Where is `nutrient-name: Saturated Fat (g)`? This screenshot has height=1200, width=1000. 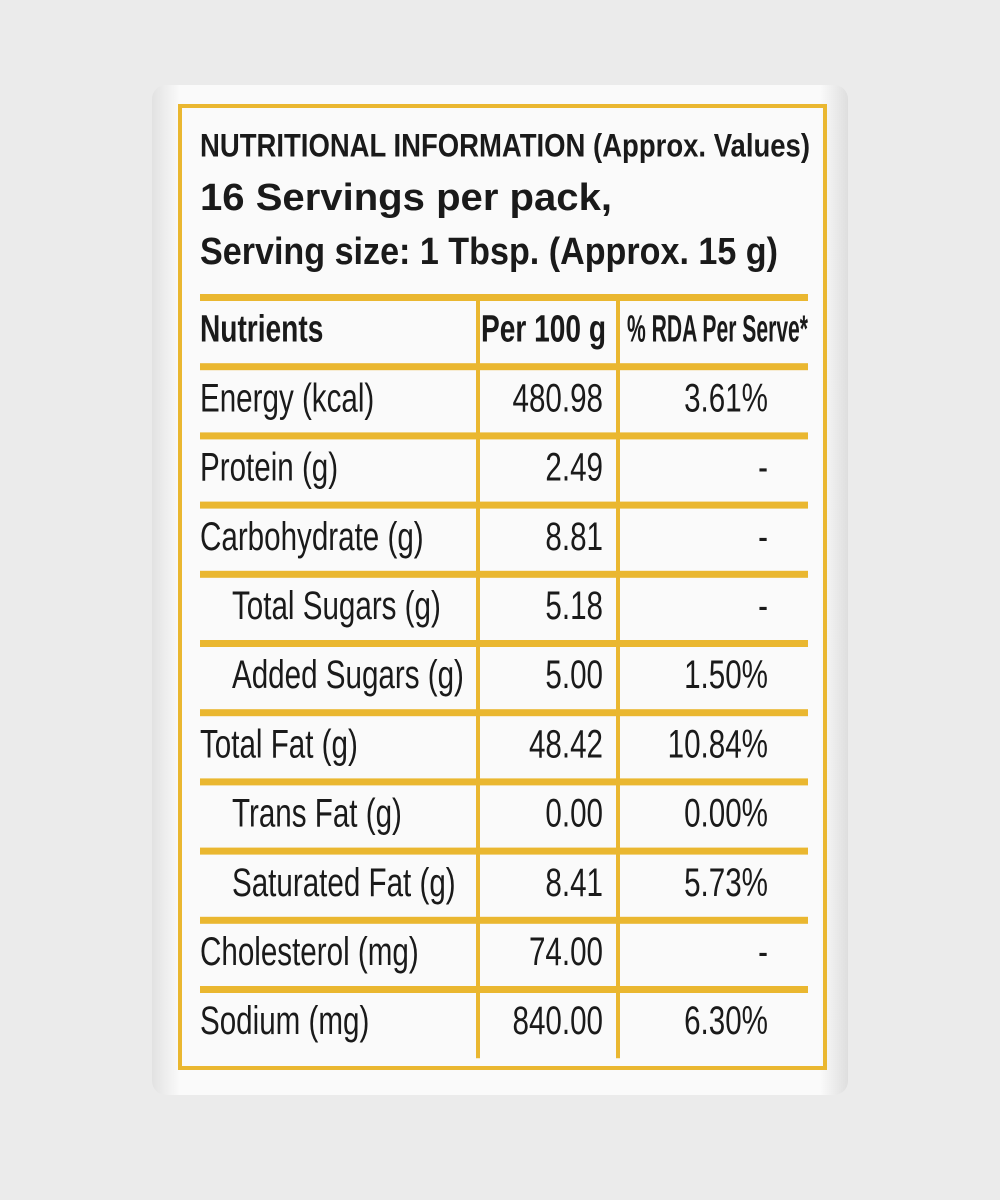 nutrient-name: Saturated Fat (g) is located at coordinates (344, 883).